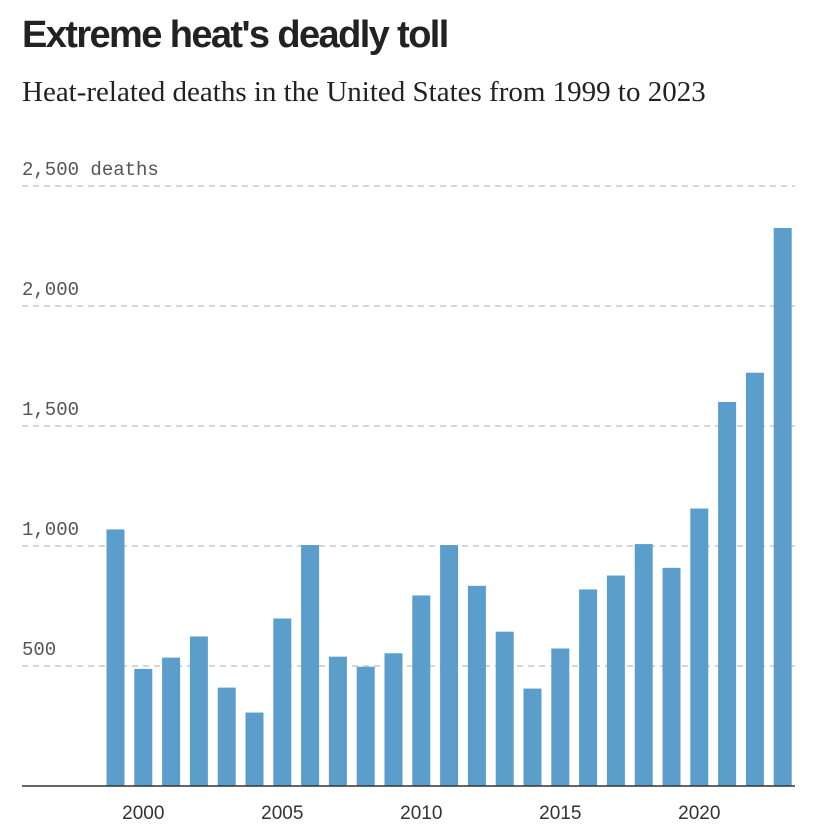 This screenshot has height=837, width=837. What do you see at coordinates (560, 717) in the screenshot?
I see `bar-2015` at bounding box center [560, 717].